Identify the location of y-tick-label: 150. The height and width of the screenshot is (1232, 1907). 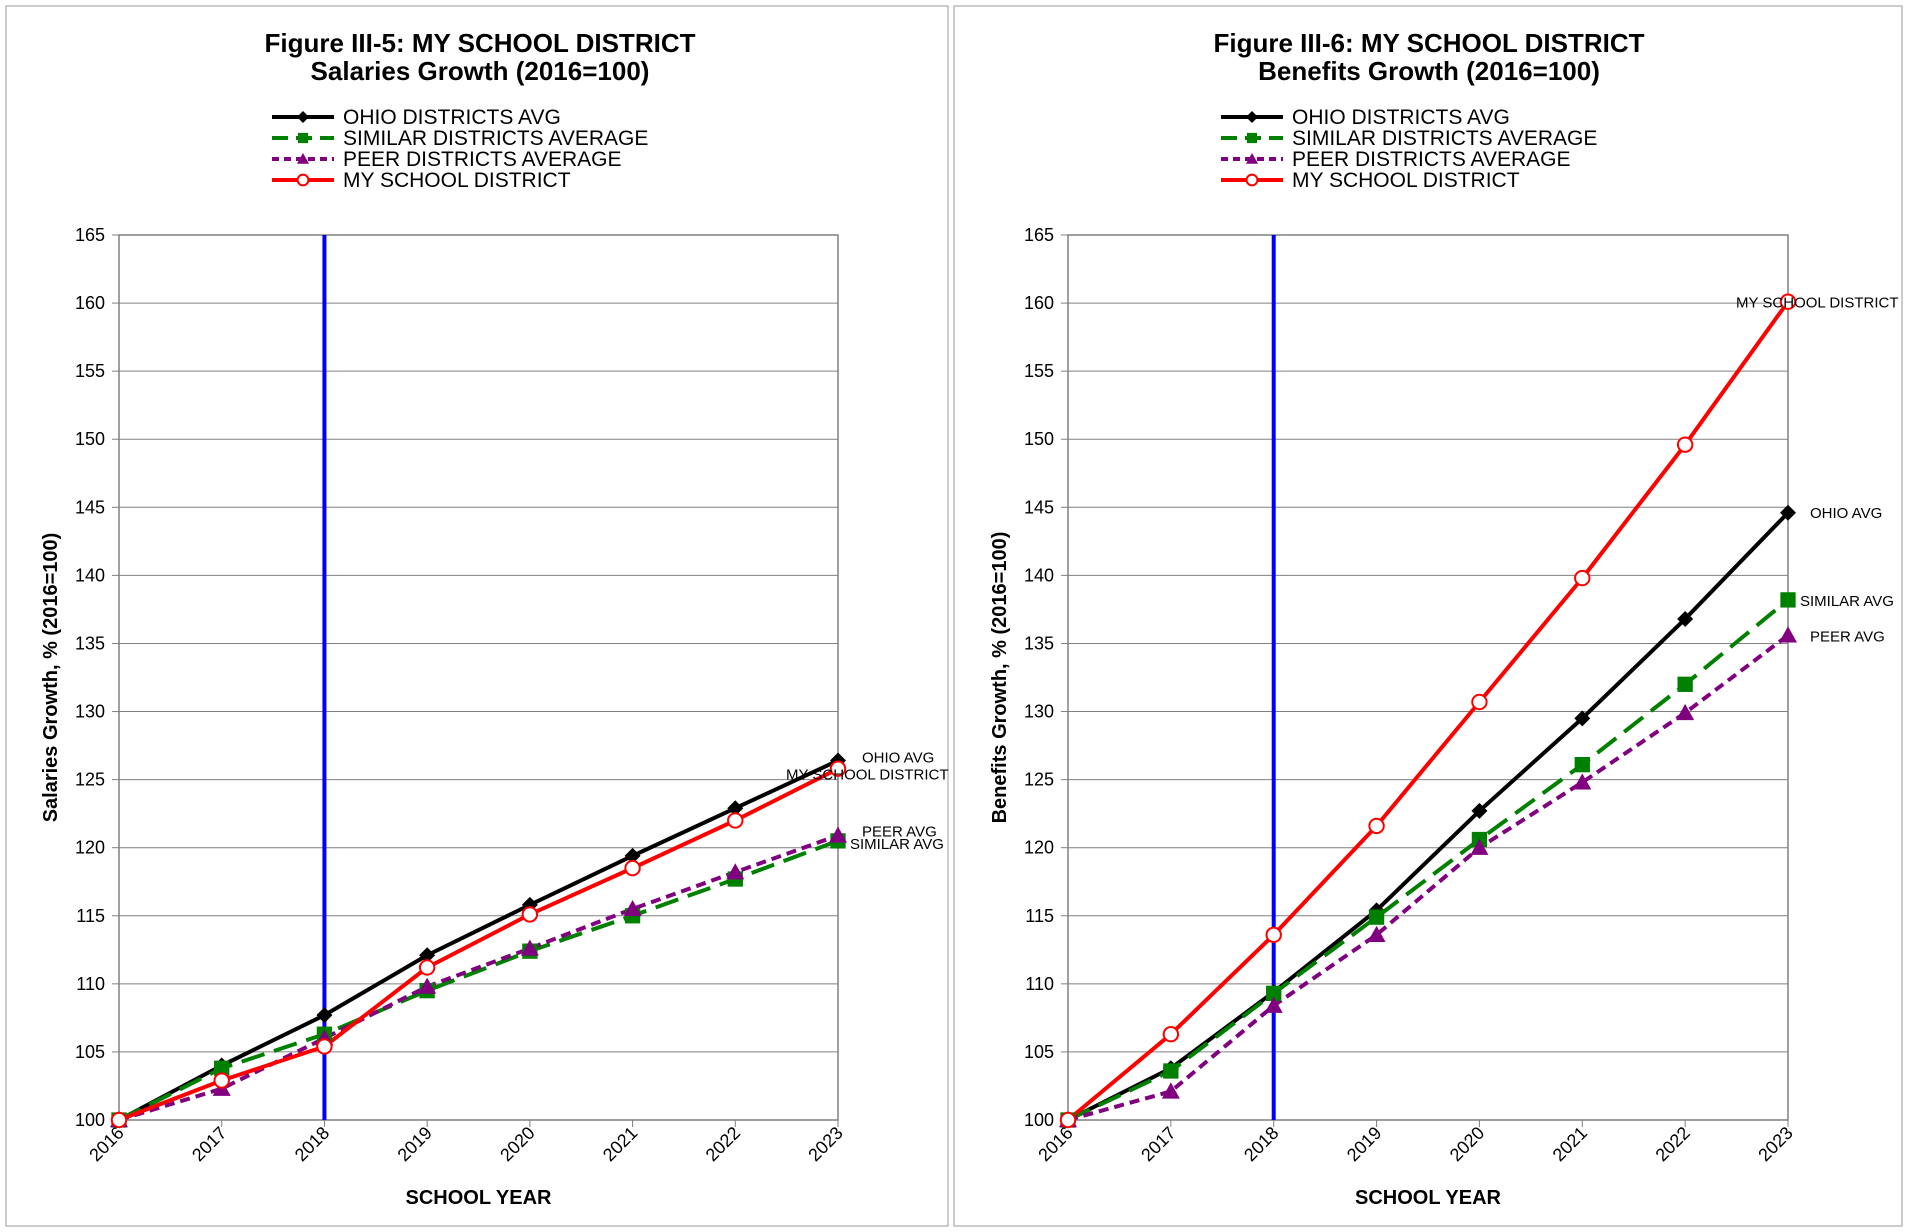
(1039, 439).